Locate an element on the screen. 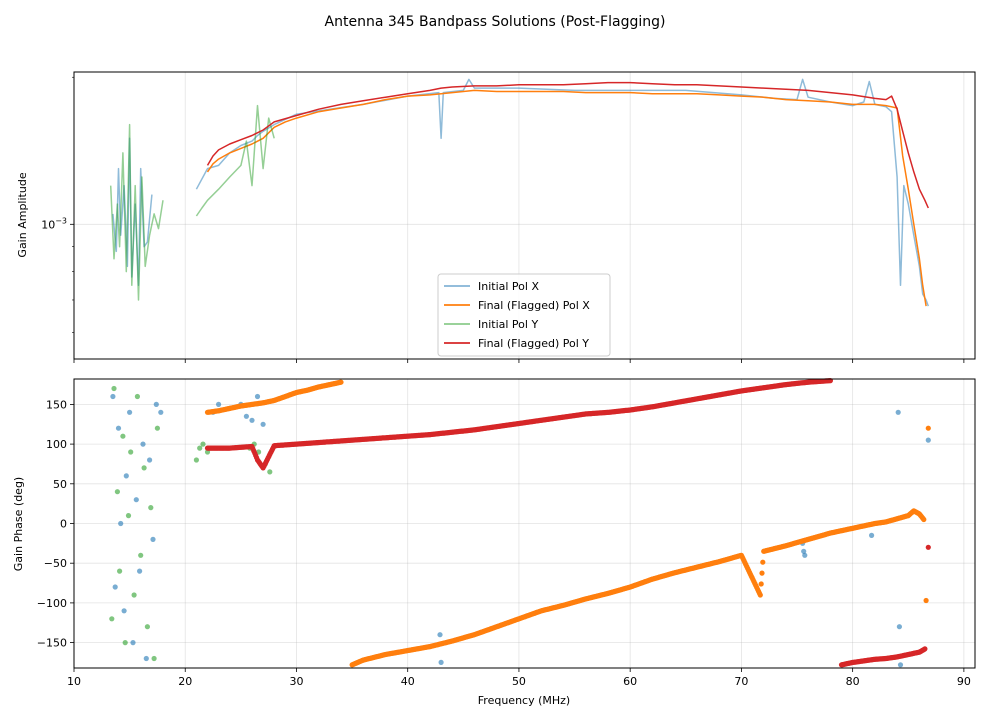 The width and height of the screenshot is (990, 720). legend-label-final-flagged-pol-x: Final (Flagged) Pol X is located at coordinates (534, 305).